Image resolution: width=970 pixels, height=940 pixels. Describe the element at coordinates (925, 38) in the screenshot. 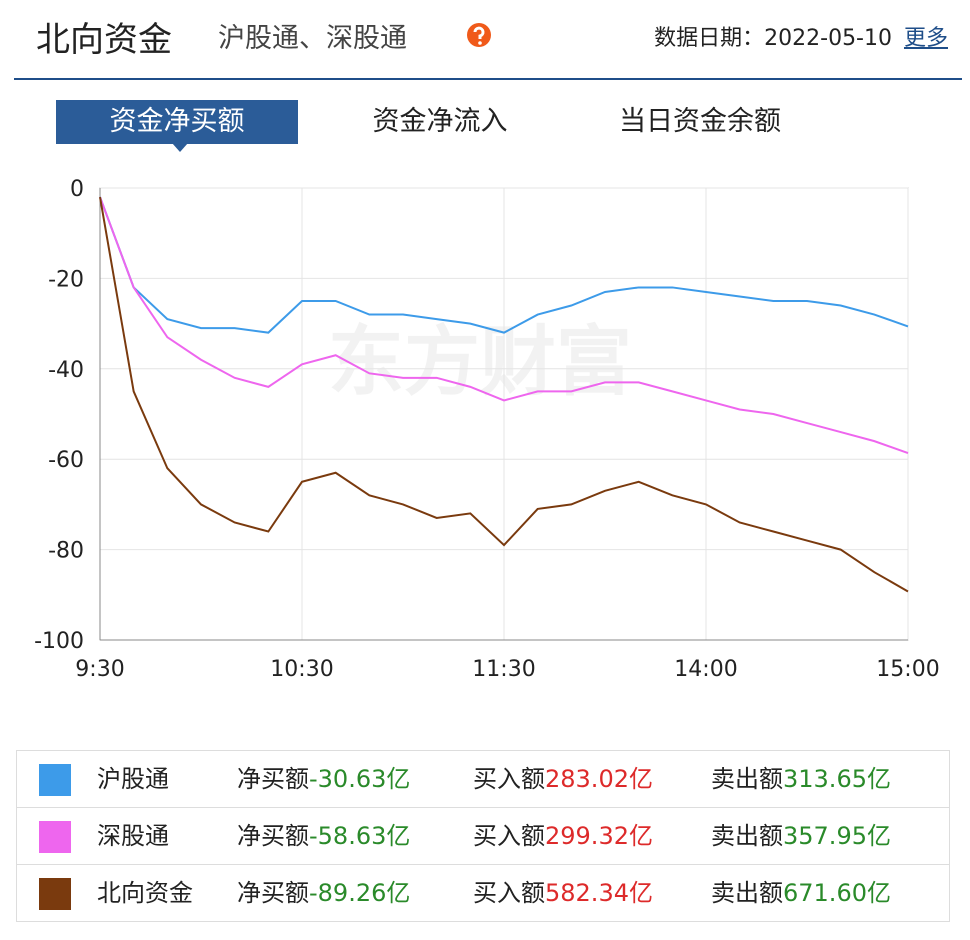

I see `more-link: 更多` at that location.